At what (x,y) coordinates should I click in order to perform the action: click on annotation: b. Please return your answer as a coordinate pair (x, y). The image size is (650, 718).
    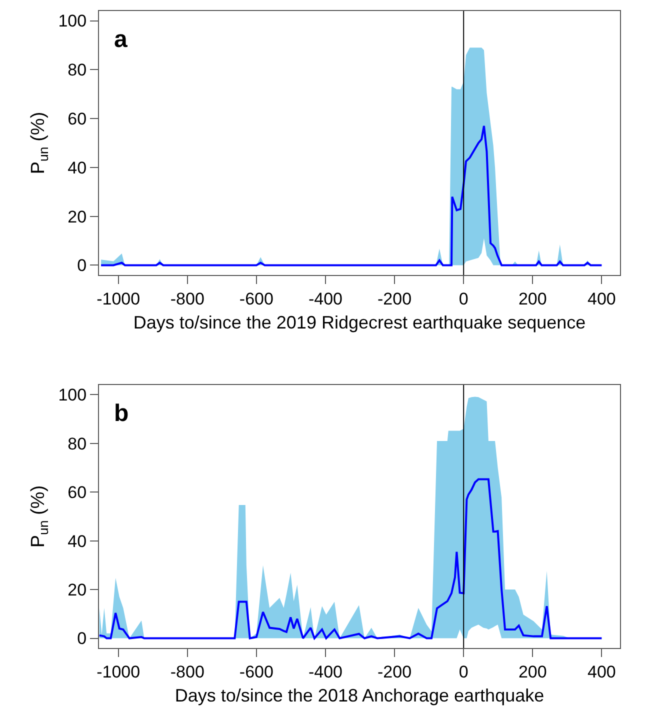
    Looking at the image, I should click on (121, 413).